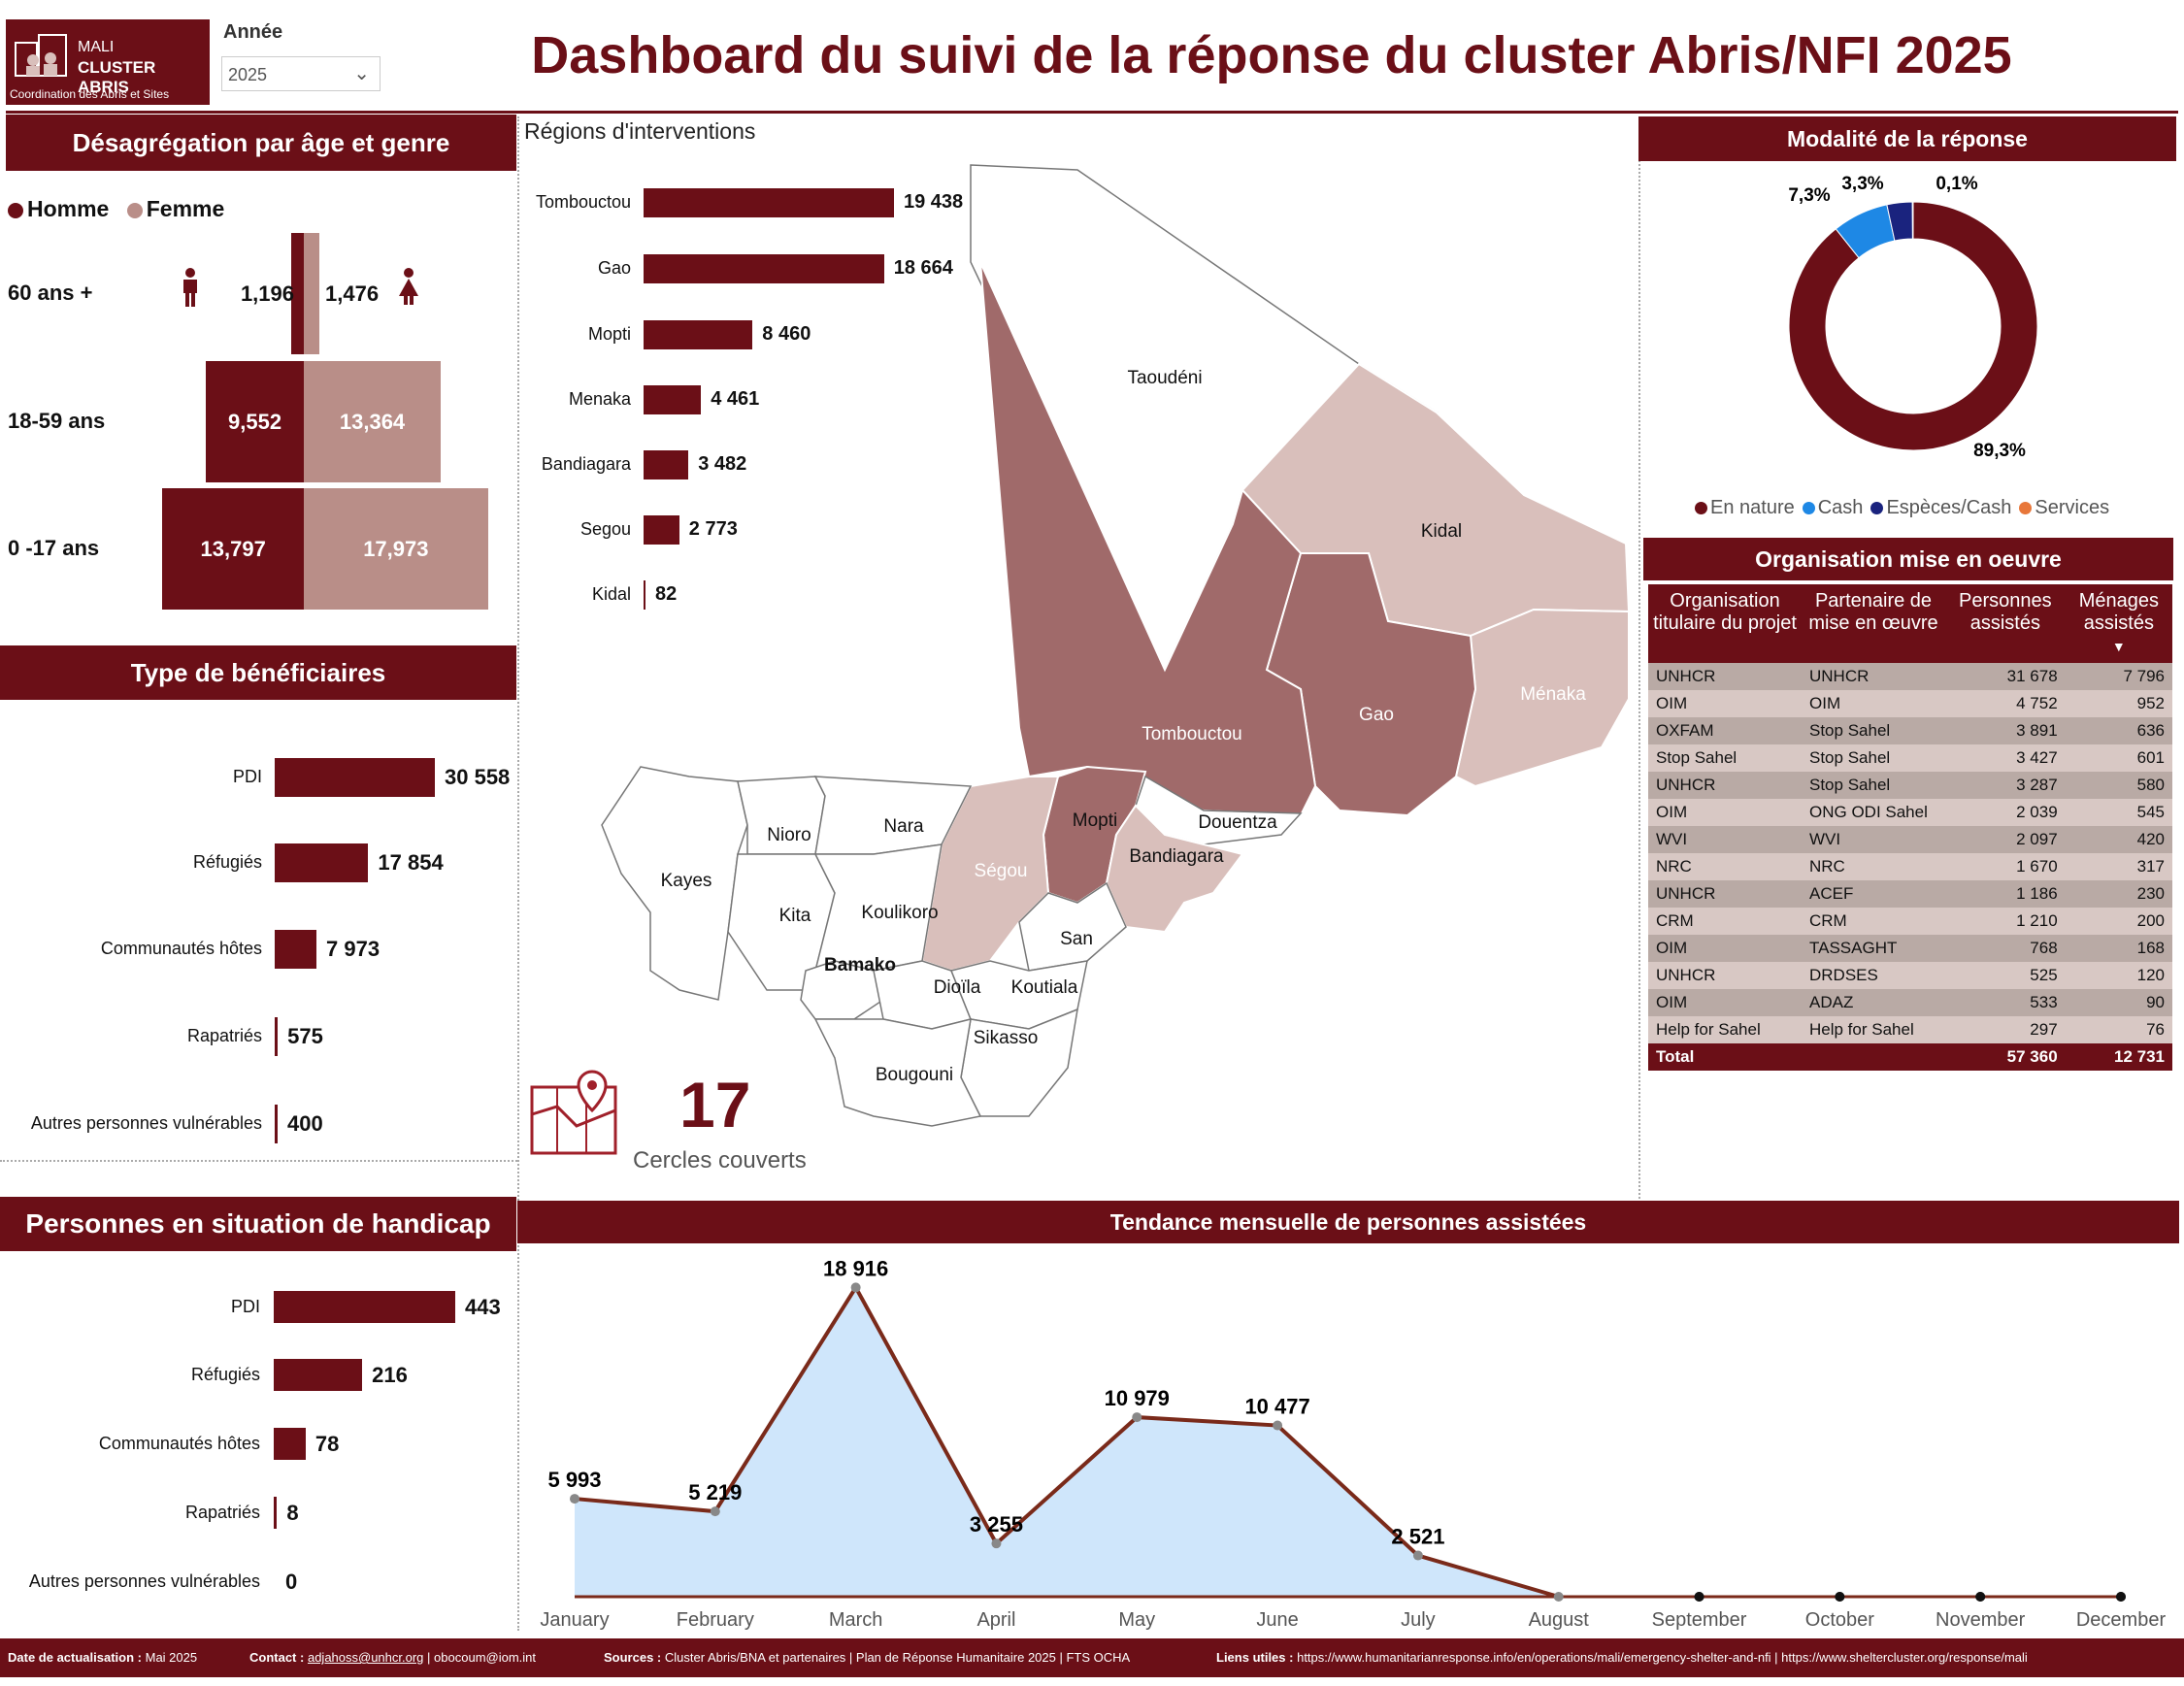 The height and width of the screenshot is (1686, 2184). Describe the element at coordinates (1873, 948) in the screenshot. I see `table-cell: TASSAGHT` at that location.